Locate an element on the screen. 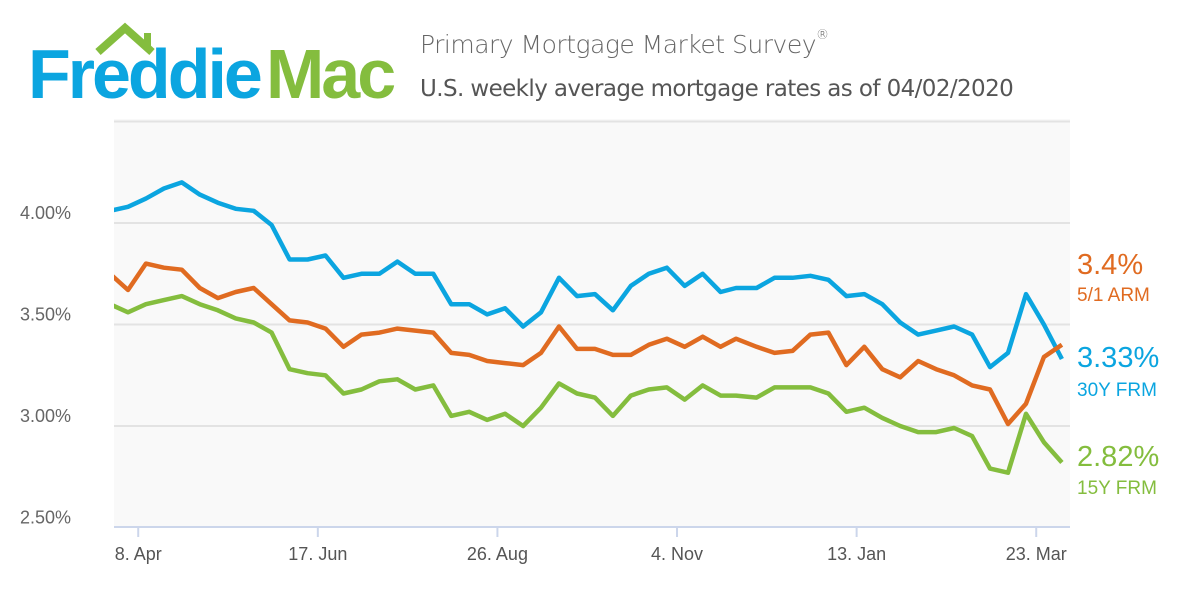 The image size is (1200, 600). latest-rate-label: 3.4% is located at coordinates (1110, 265).